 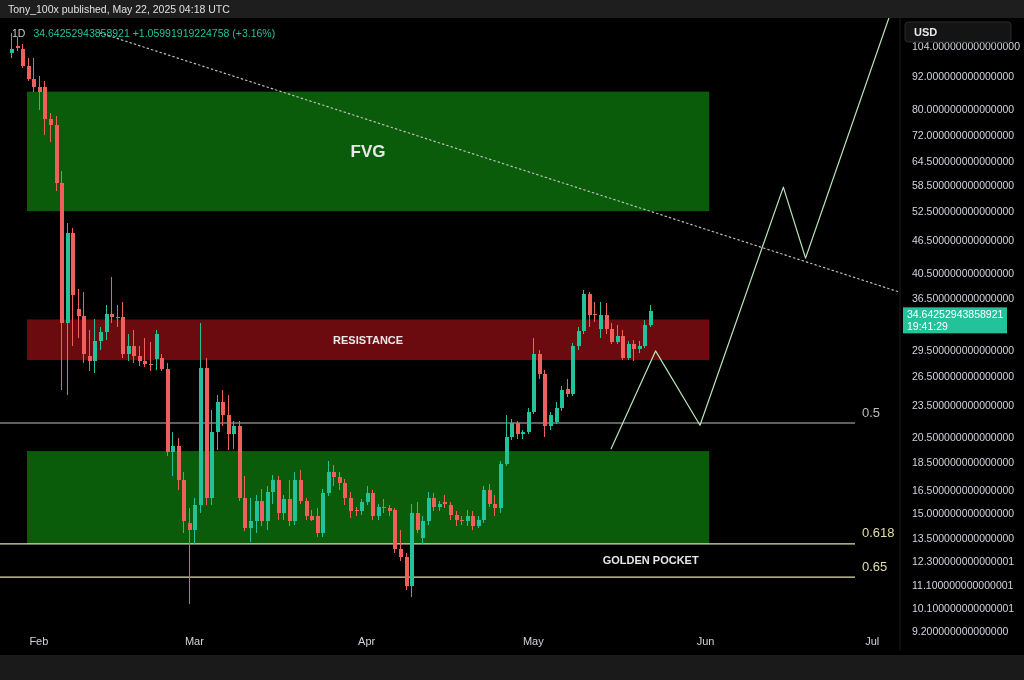 What do you see at coordinates (963, 375) in the screenshot?
I see `y-tick-label: 26.500000000000000` at bounding box center [963, 375].